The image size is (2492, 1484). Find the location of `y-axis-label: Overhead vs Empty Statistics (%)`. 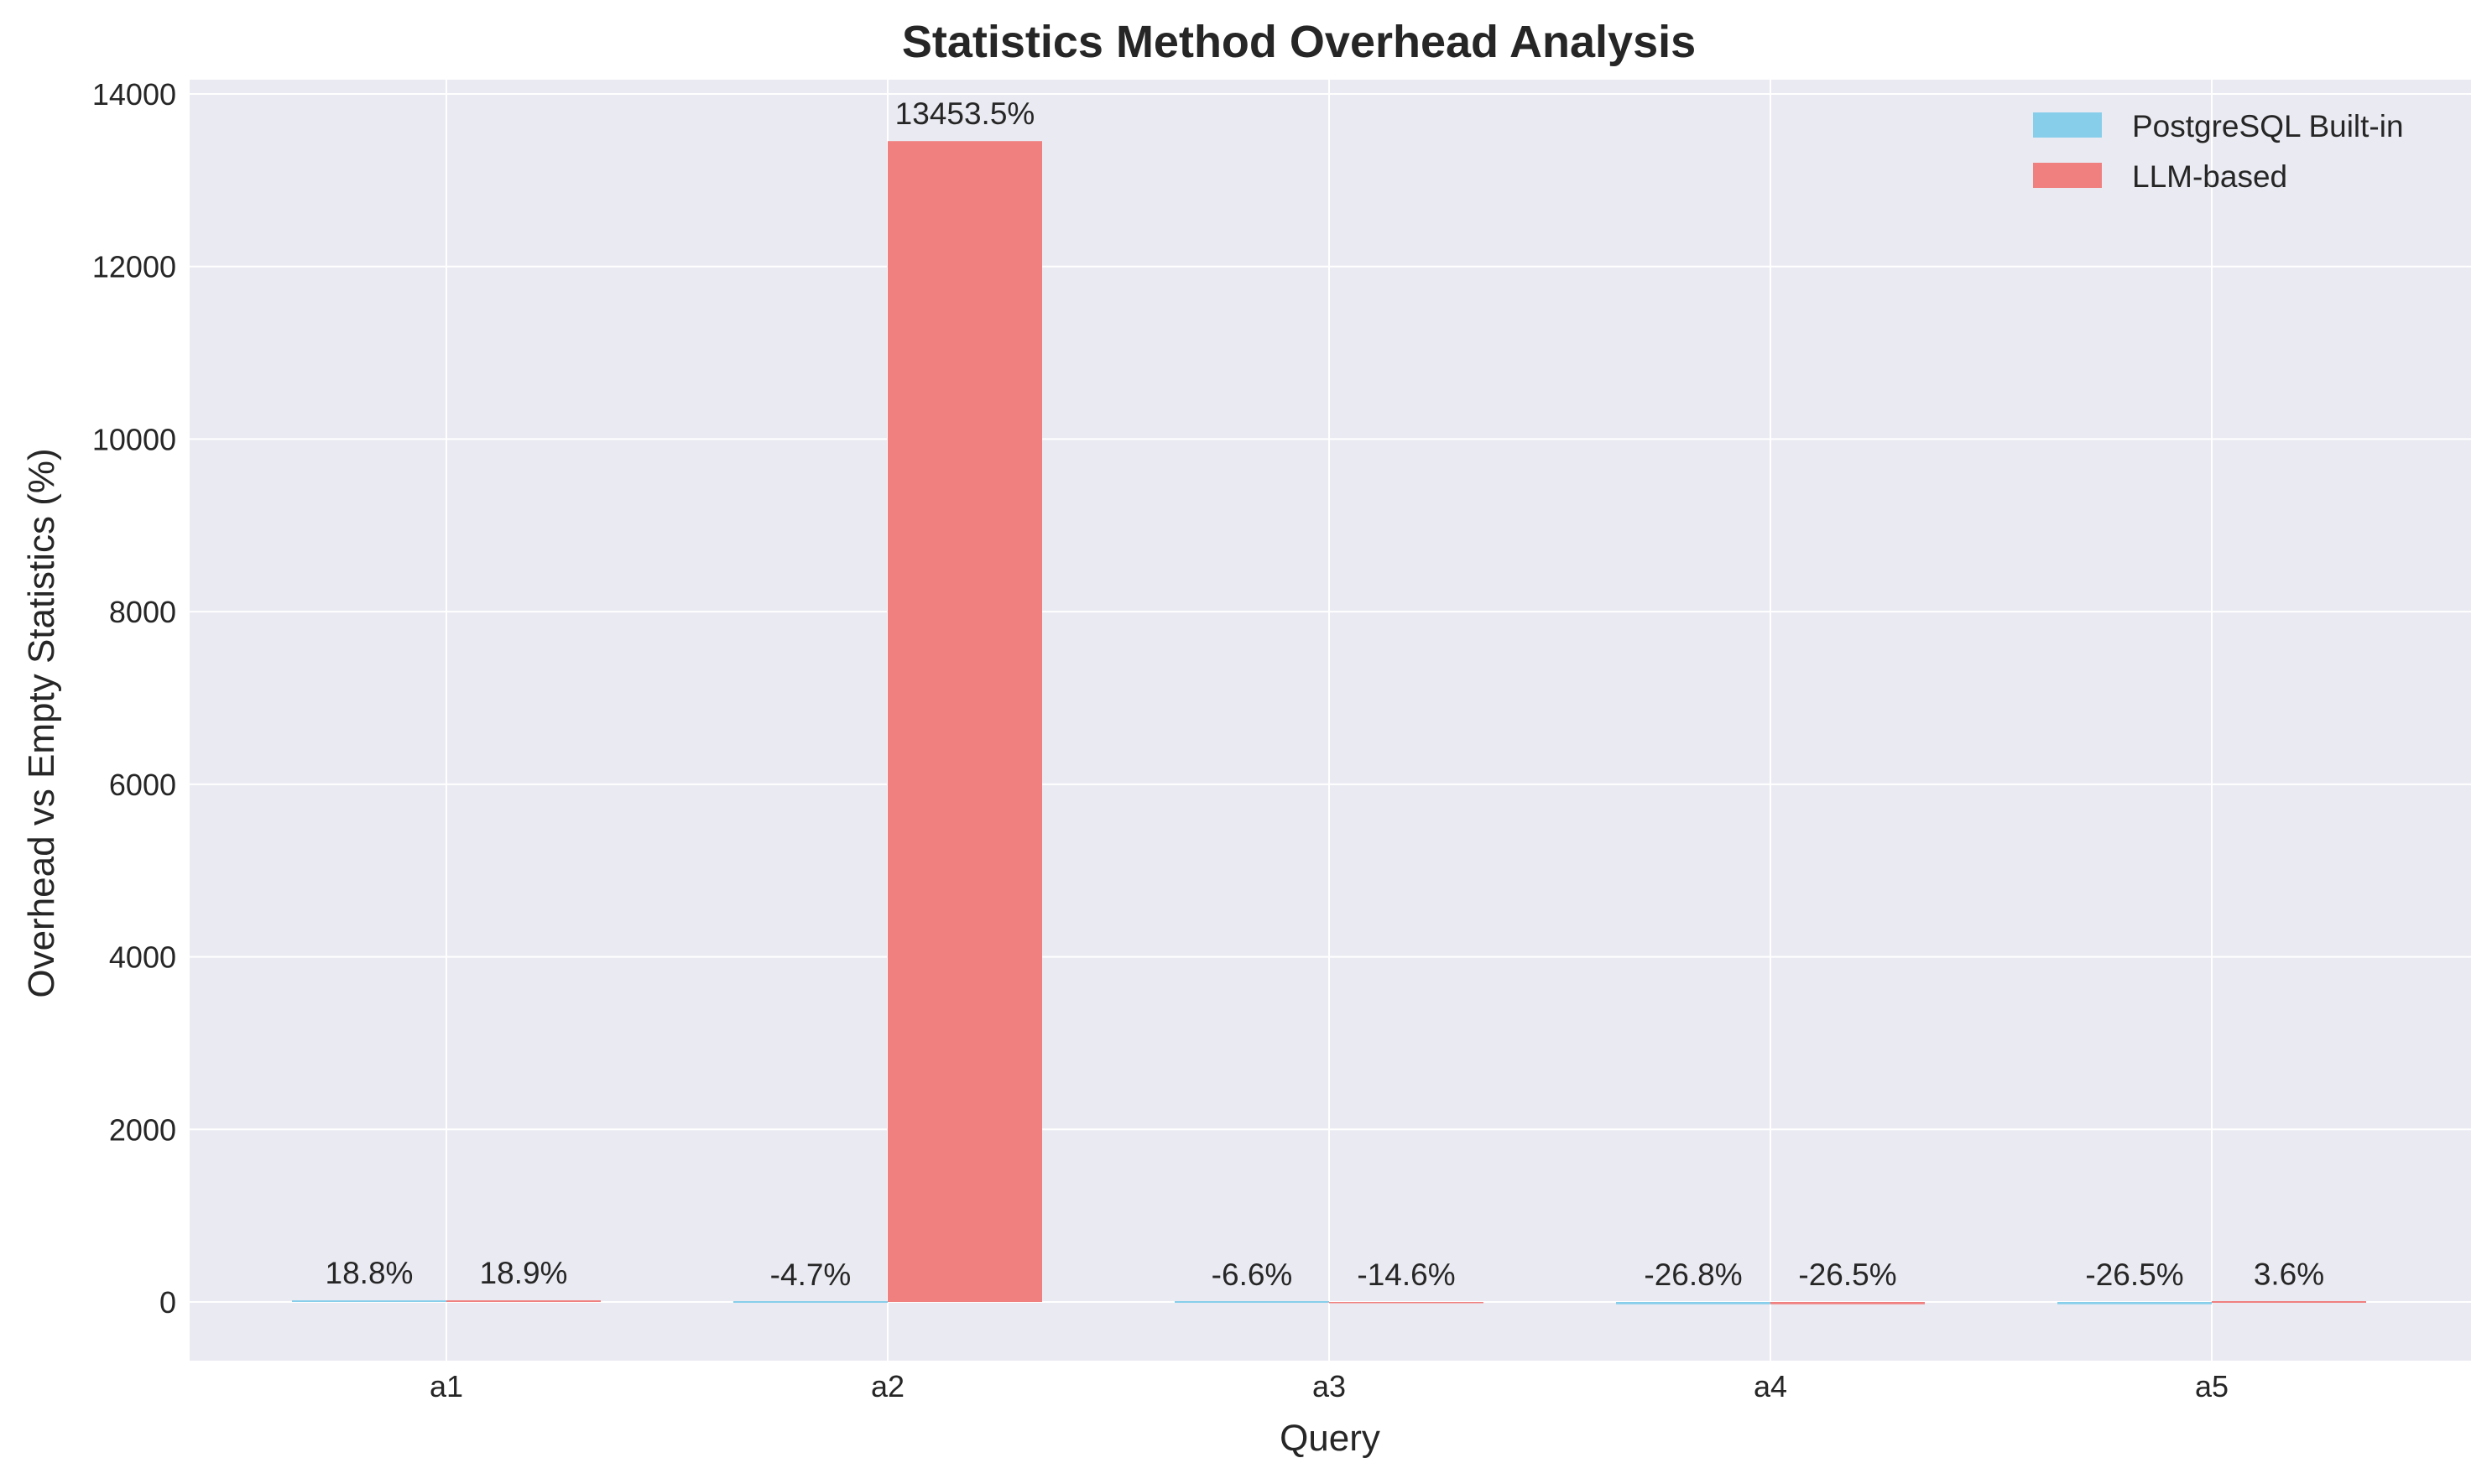

y-axis-label: Overhead vs Empty Statistics (%) is located at coordinates (42, 722).